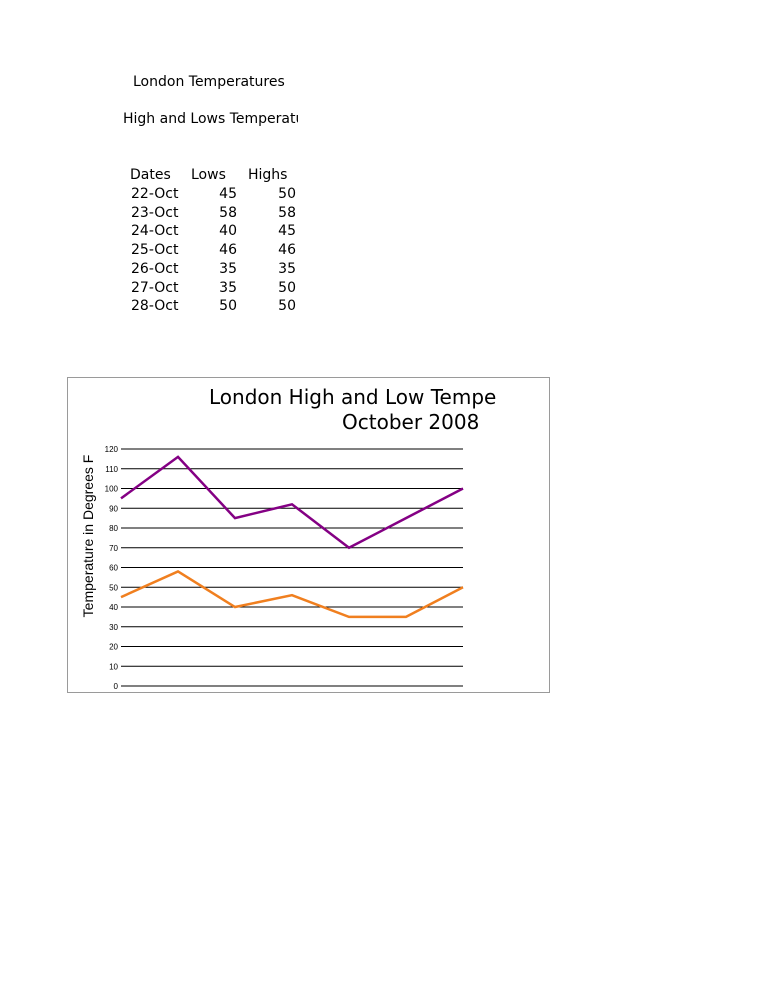 The image size is (768, 994). I want to click on y-tick-label: 120, so click(112, 449).